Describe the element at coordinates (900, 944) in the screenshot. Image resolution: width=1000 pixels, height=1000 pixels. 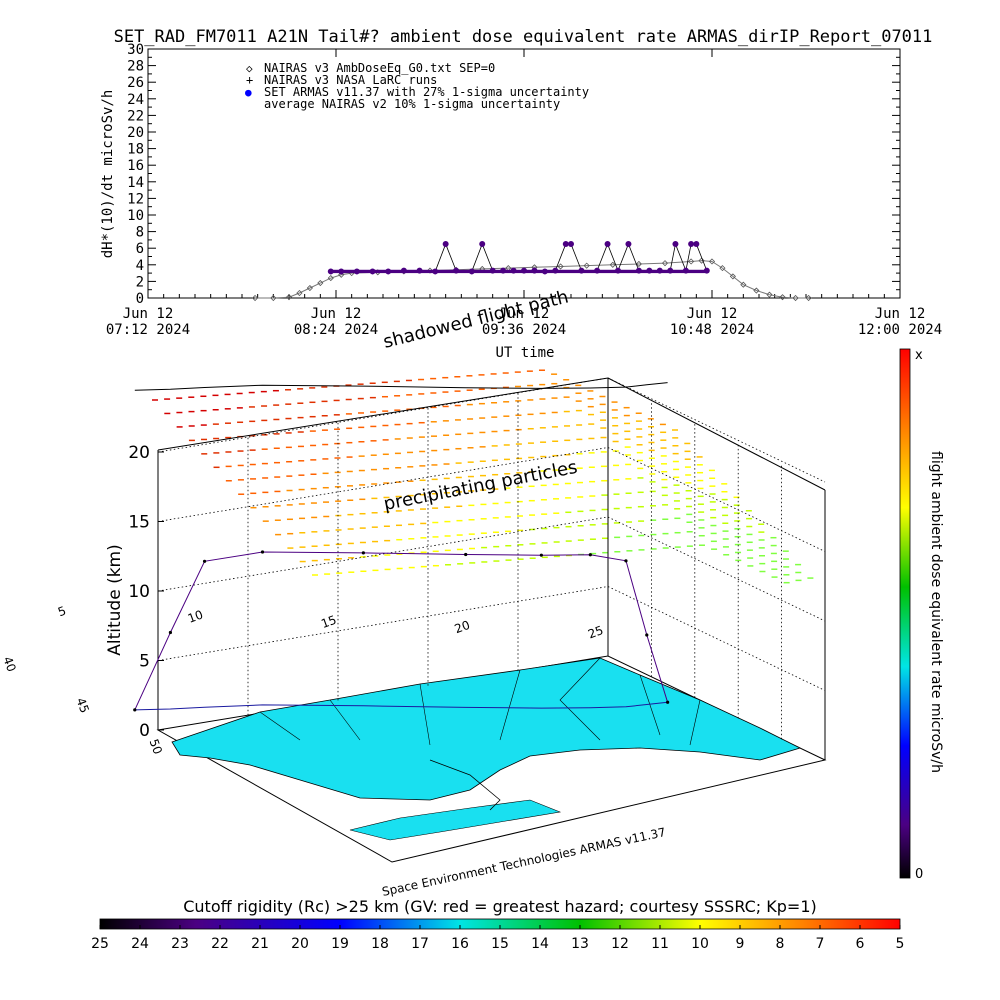
I see `cutoff-tick-label: 5` at that location.